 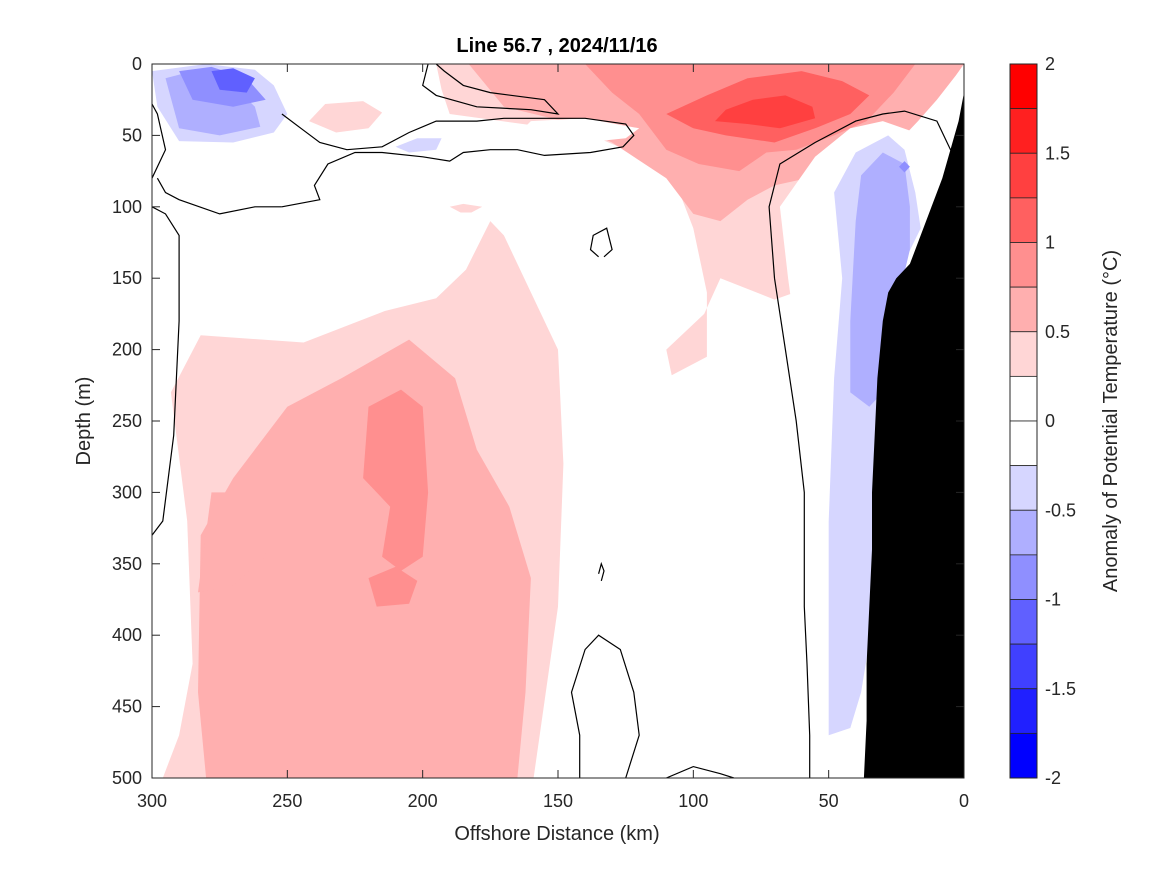 What do you see at coordinates (1111, 421) in the screenshot?
I see `colorbar-label: Anomaly of Potential Temperature (°C)` at bounding box center [1111, 421].